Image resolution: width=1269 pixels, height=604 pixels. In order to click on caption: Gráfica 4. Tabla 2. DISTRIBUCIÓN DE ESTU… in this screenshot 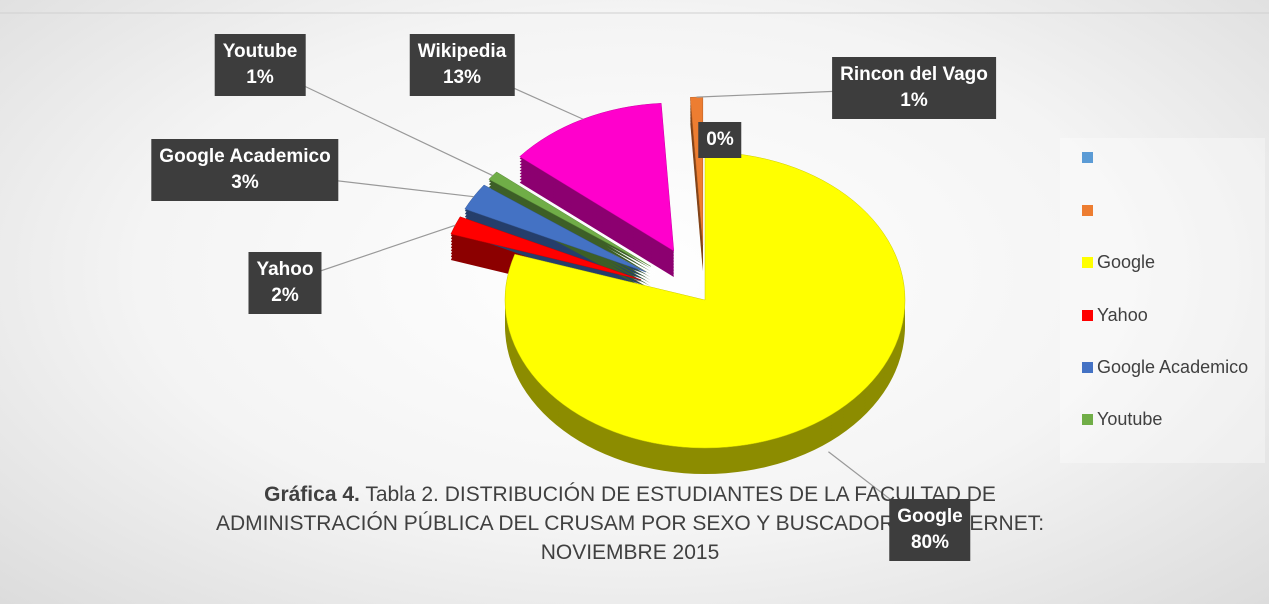, I will do `click(630, 523)`.